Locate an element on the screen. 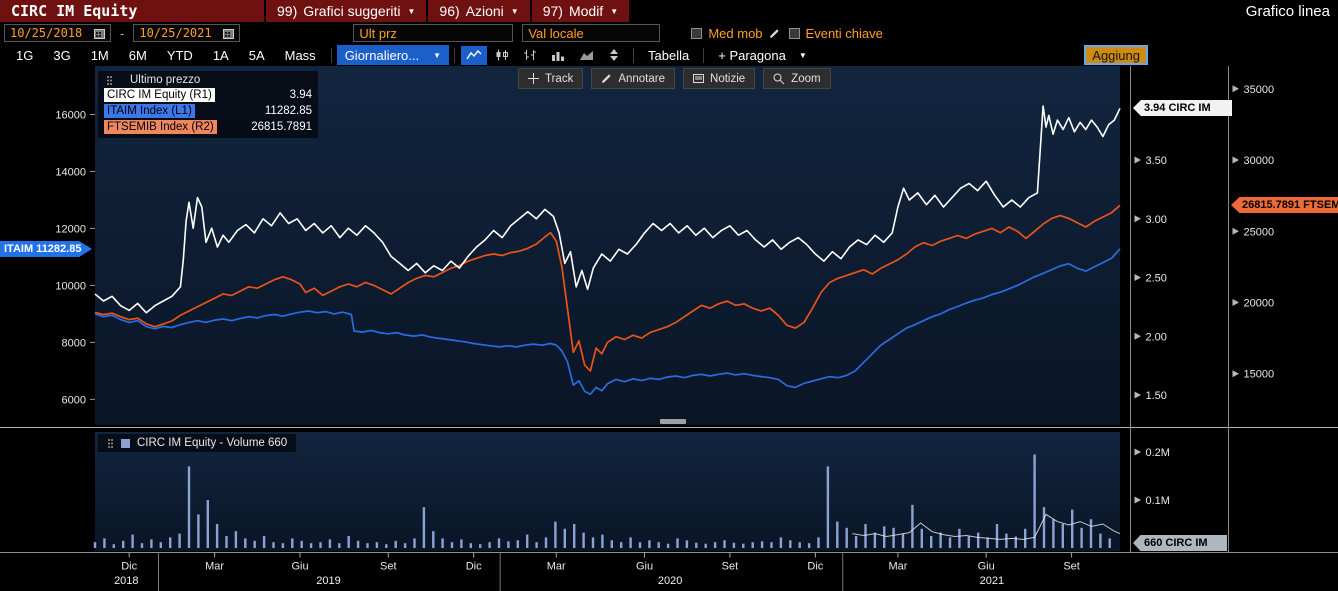 This screenshot has width=1338, height=591. range-3g: 3G is located at coordinates (62, 55).